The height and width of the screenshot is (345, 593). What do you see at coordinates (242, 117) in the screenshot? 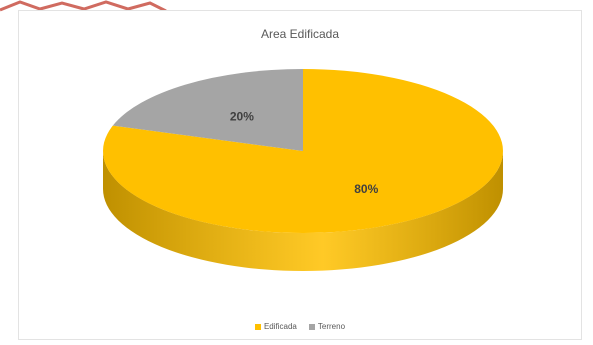
I see `data-label-terreno: 20%` at bounding box center [242, 117].